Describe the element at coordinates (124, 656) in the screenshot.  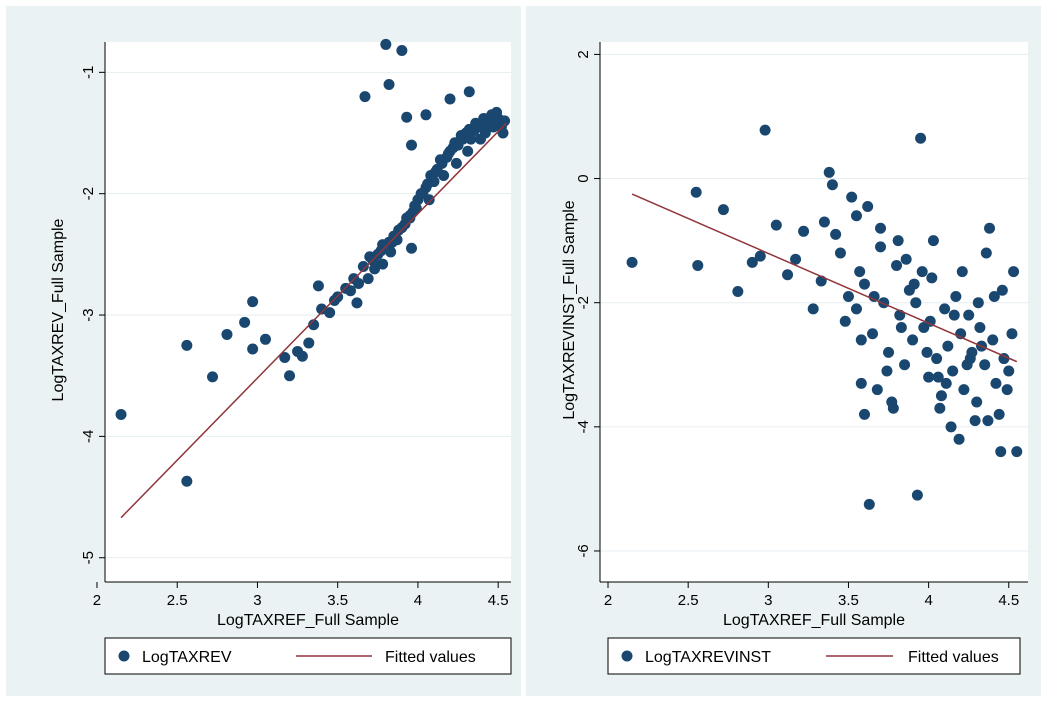
I see `left-legend-marker-logtaxrev` at that location.